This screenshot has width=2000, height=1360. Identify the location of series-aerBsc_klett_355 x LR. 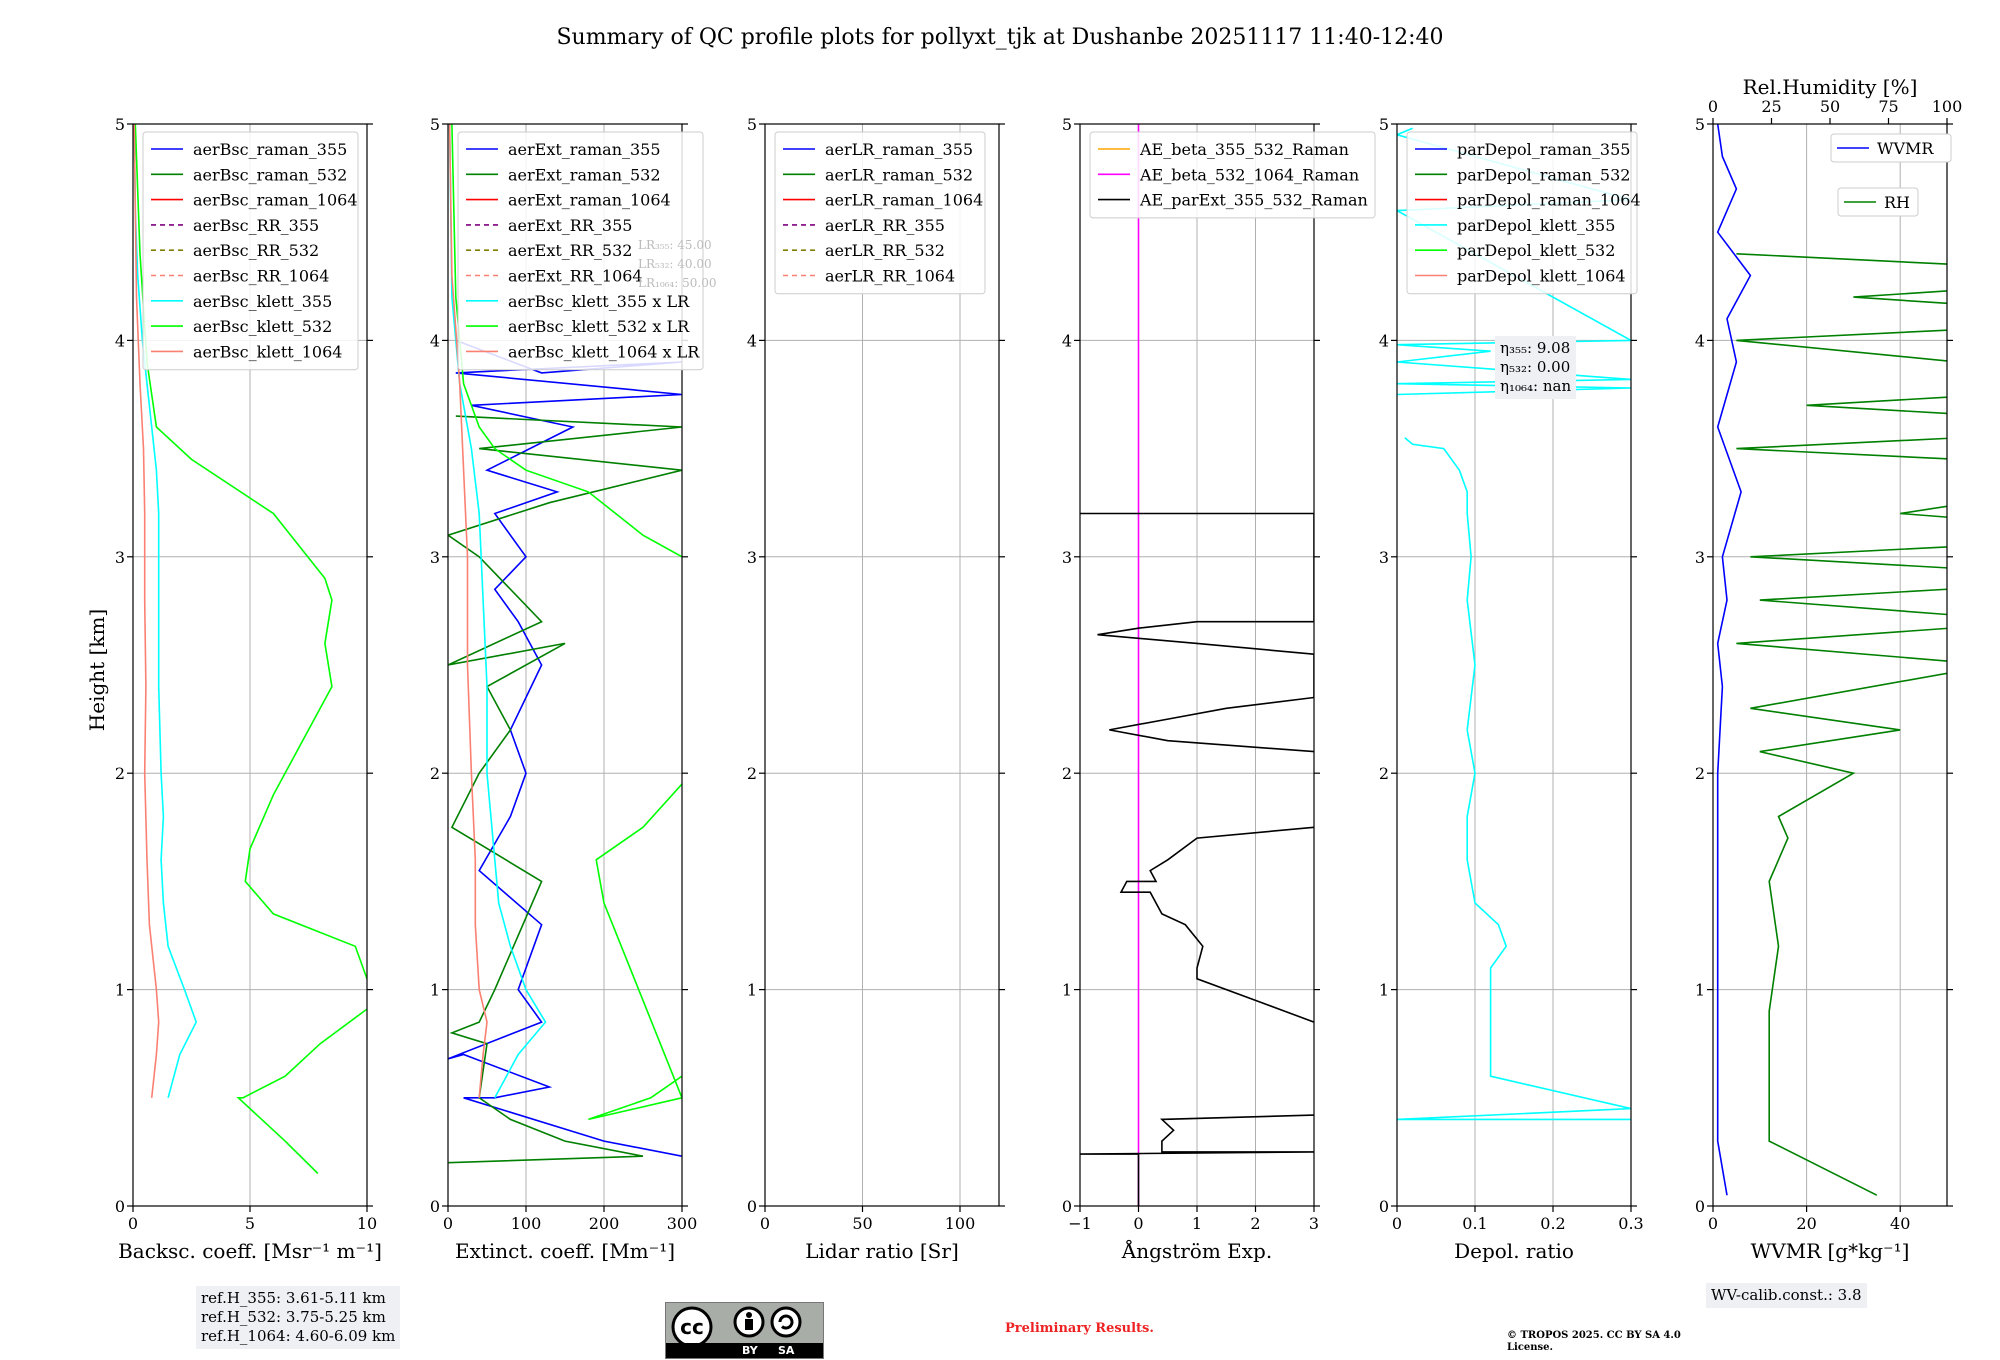
(497, 611).